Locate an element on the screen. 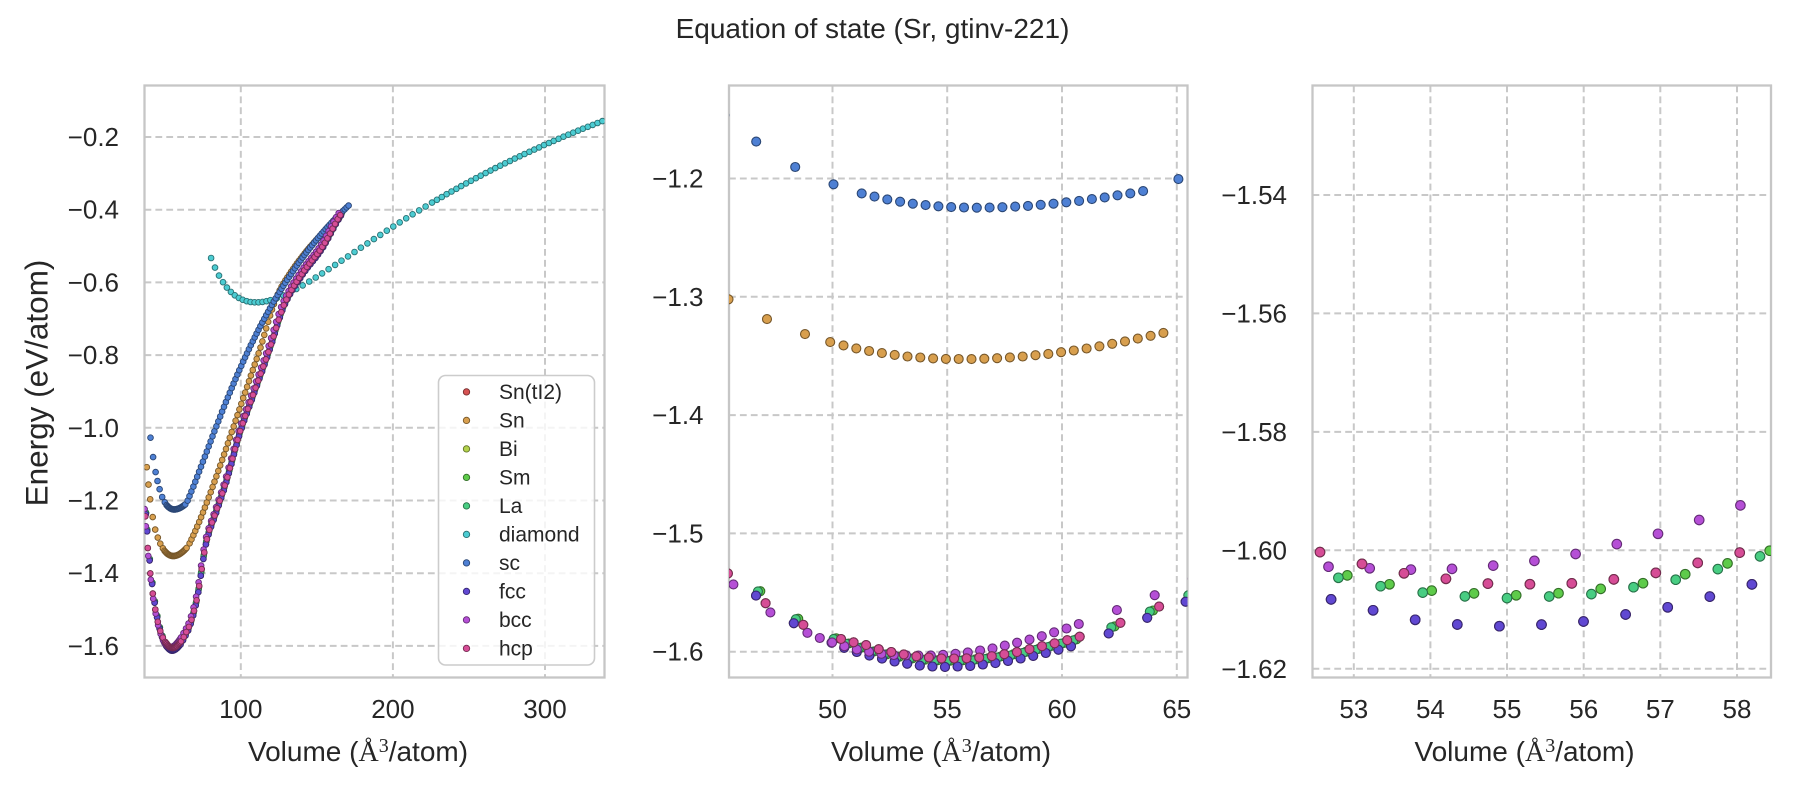 The image size is (1800, 800). svg-text: Bi is located at coordinates (508, 449).